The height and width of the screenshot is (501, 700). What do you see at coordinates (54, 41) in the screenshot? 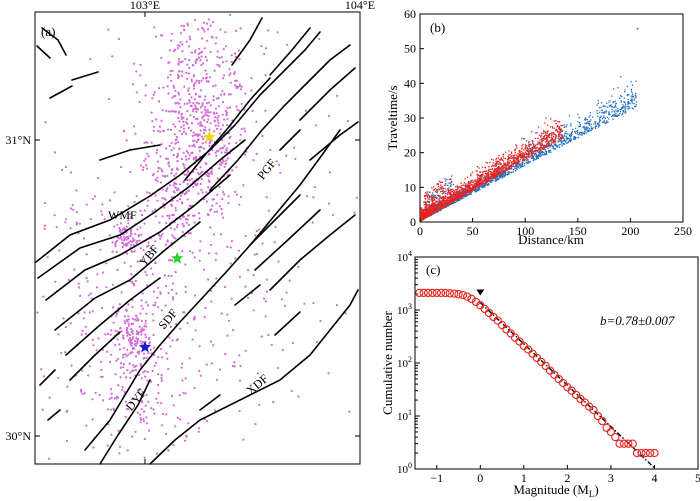
I see `fault-line` at bounding box center [54, 41].